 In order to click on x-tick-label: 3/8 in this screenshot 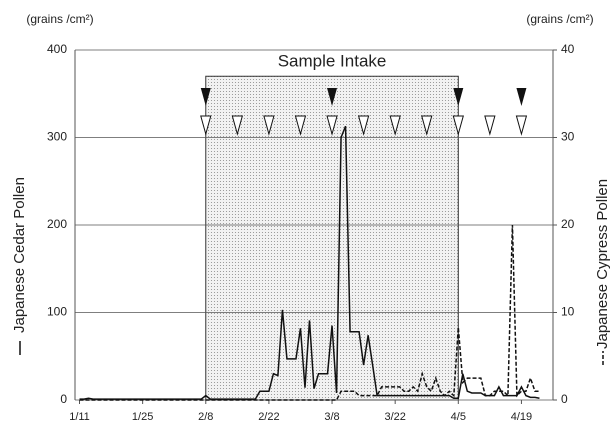, I will do `click(331, 417)`.